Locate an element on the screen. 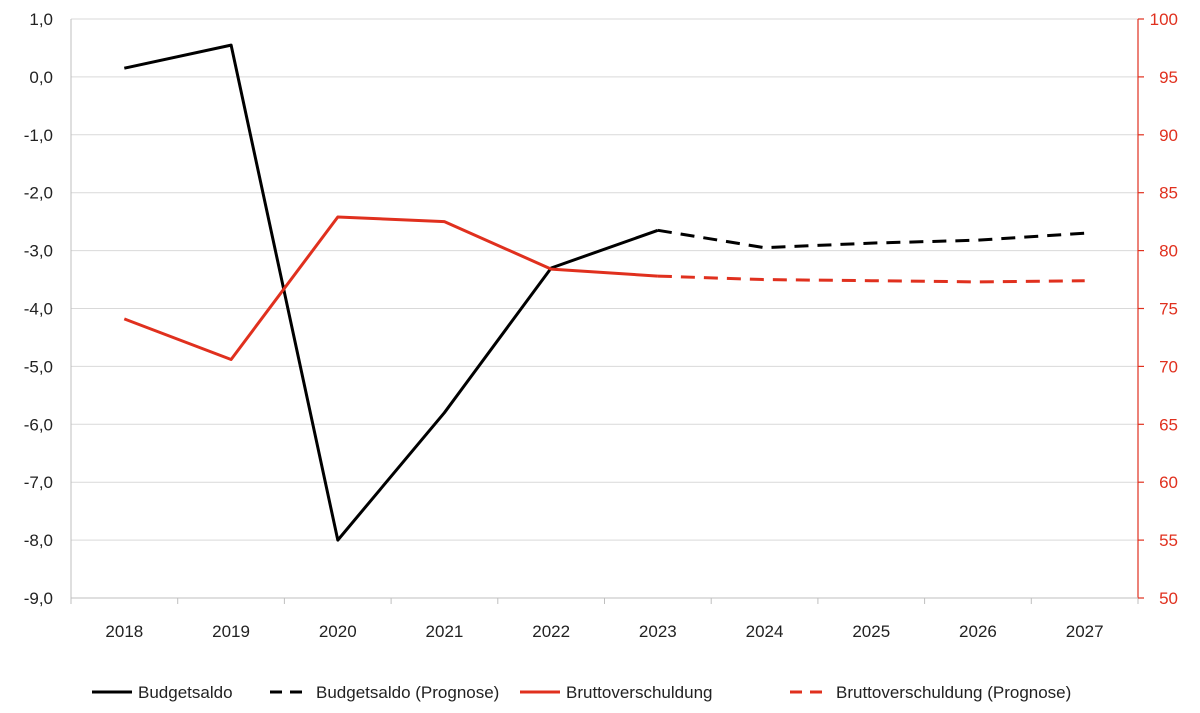 The width and height of the screenshot is (1200, 713). legend-label: Bruttoverschuldung is located at coordinates (639, 692).